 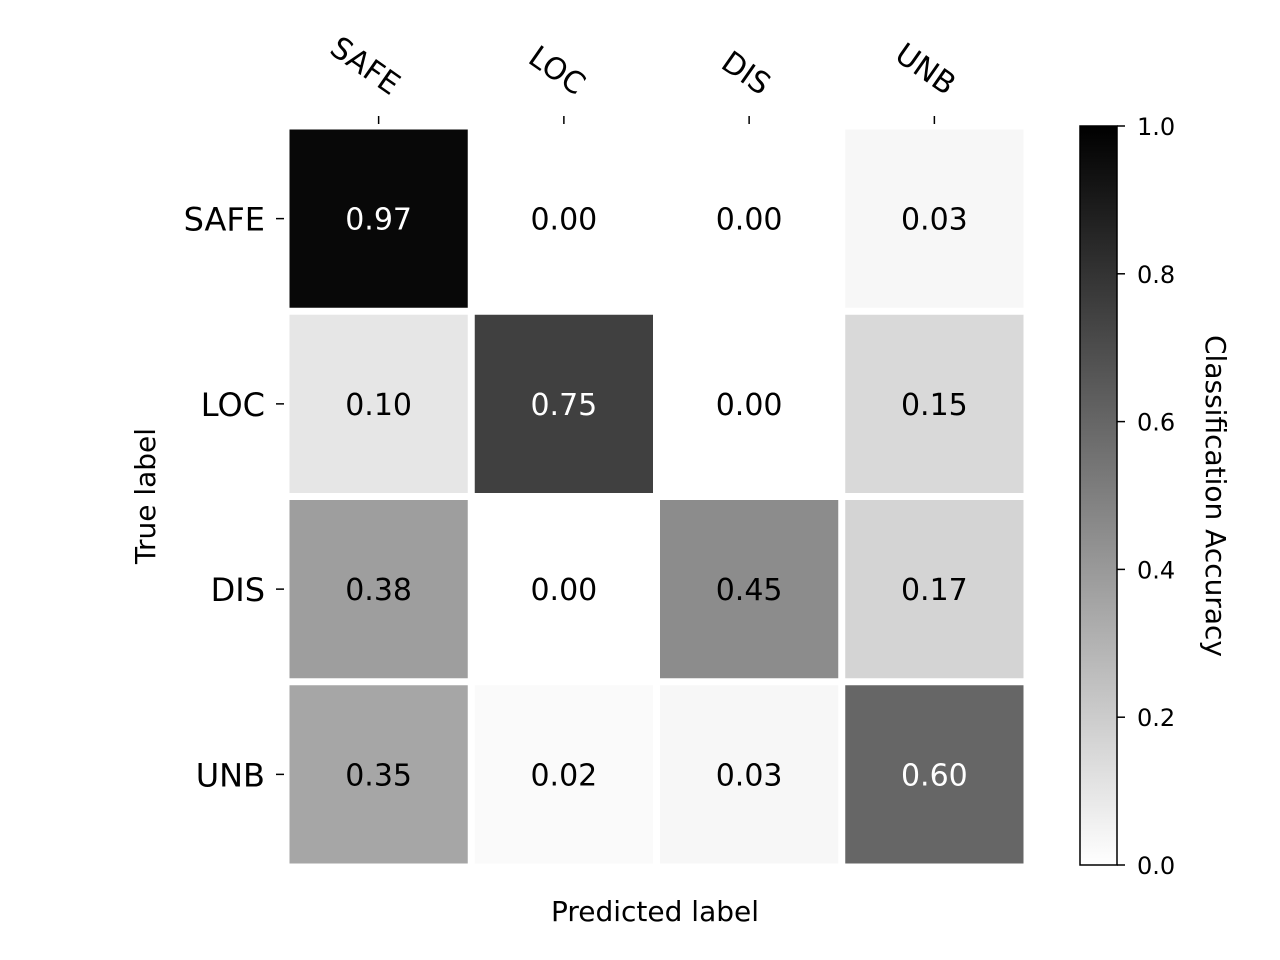 I want to click on cell-value-label: 0.60, so click(x=934, y=775).